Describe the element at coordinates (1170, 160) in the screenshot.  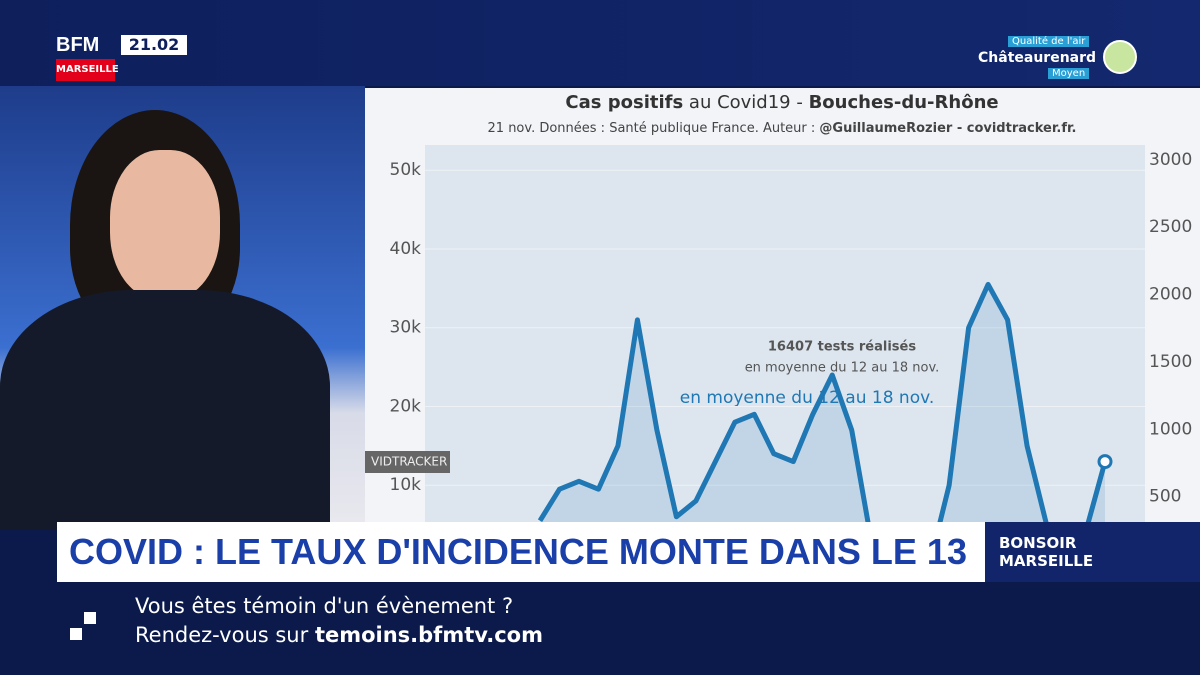
I see `y2-tick-label: 3000` at that location.